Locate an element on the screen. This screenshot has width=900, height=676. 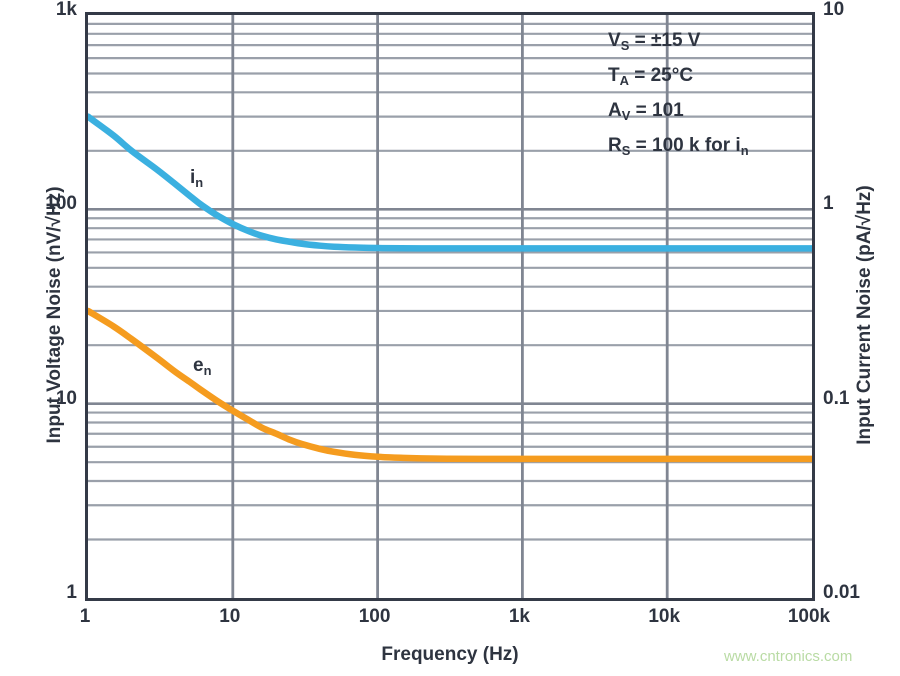
y-axis-left-tick-label: 10 is located at coordinates (66, 398).